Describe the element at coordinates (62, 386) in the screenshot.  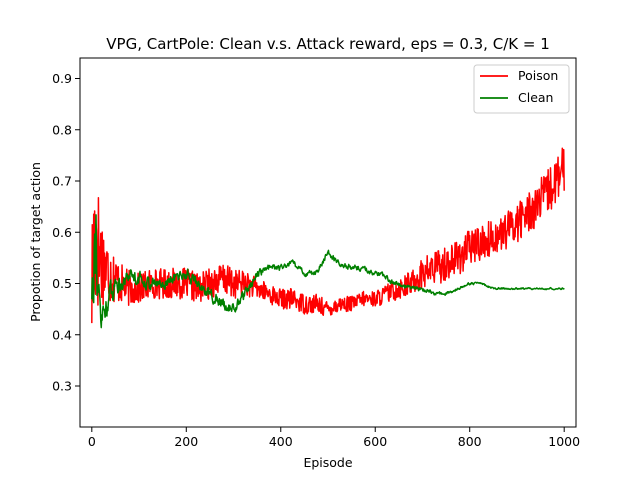
I see `y-tick-label: 0.3` at that location.